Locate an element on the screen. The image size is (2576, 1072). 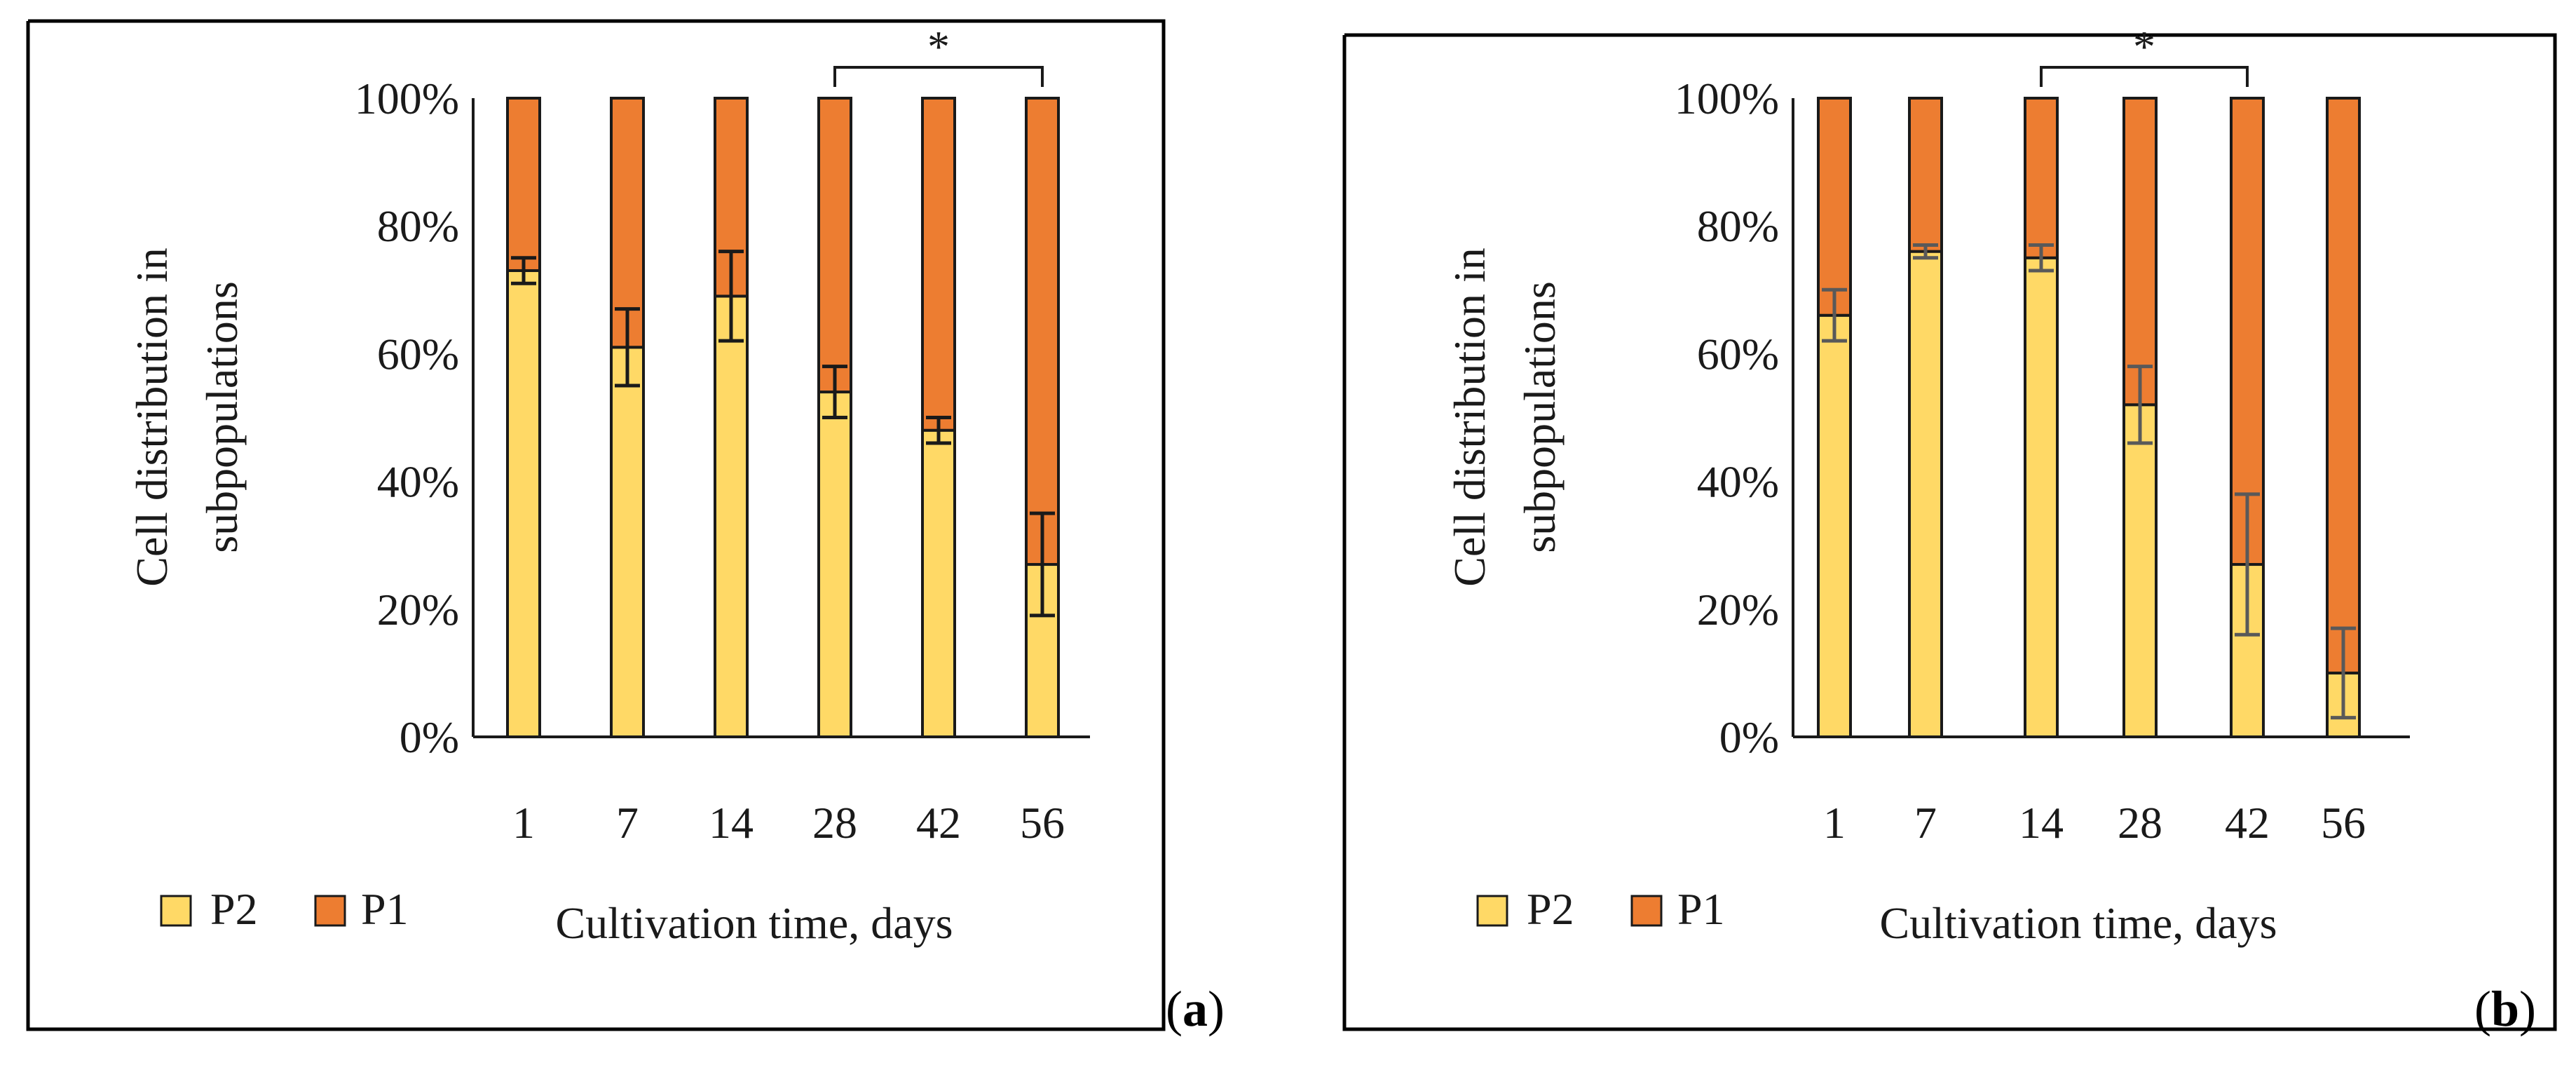
panel-label: (a) is located at coordinates (1195, 1009).